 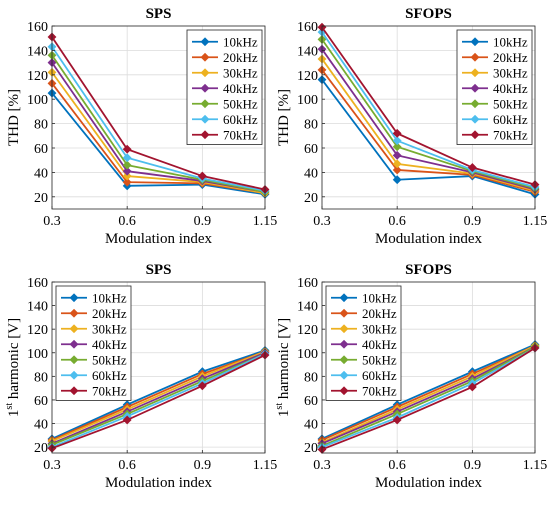 What do you see at coordinates (397, 180) in the screenshot?
I see `data-point-10kHz` at bounding box center [397, 180].